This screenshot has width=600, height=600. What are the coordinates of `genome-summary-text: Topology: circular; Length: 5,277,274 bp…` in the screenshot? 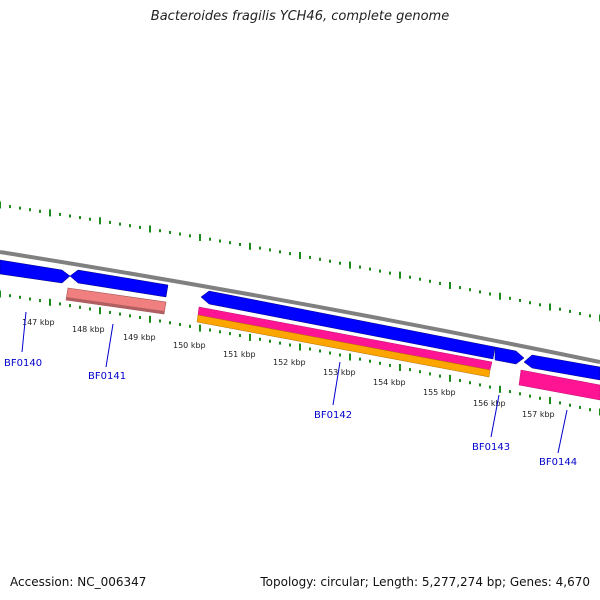 It's located at (425, 582).